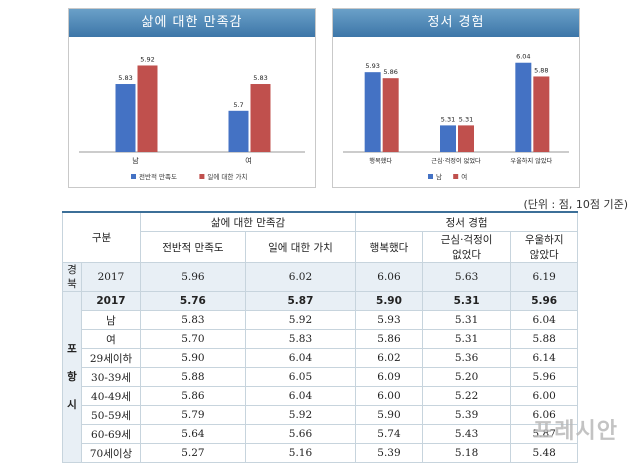 This screenshot has height=463, width=640. I want to click on table-cell: 5.66, so click(300, 434).